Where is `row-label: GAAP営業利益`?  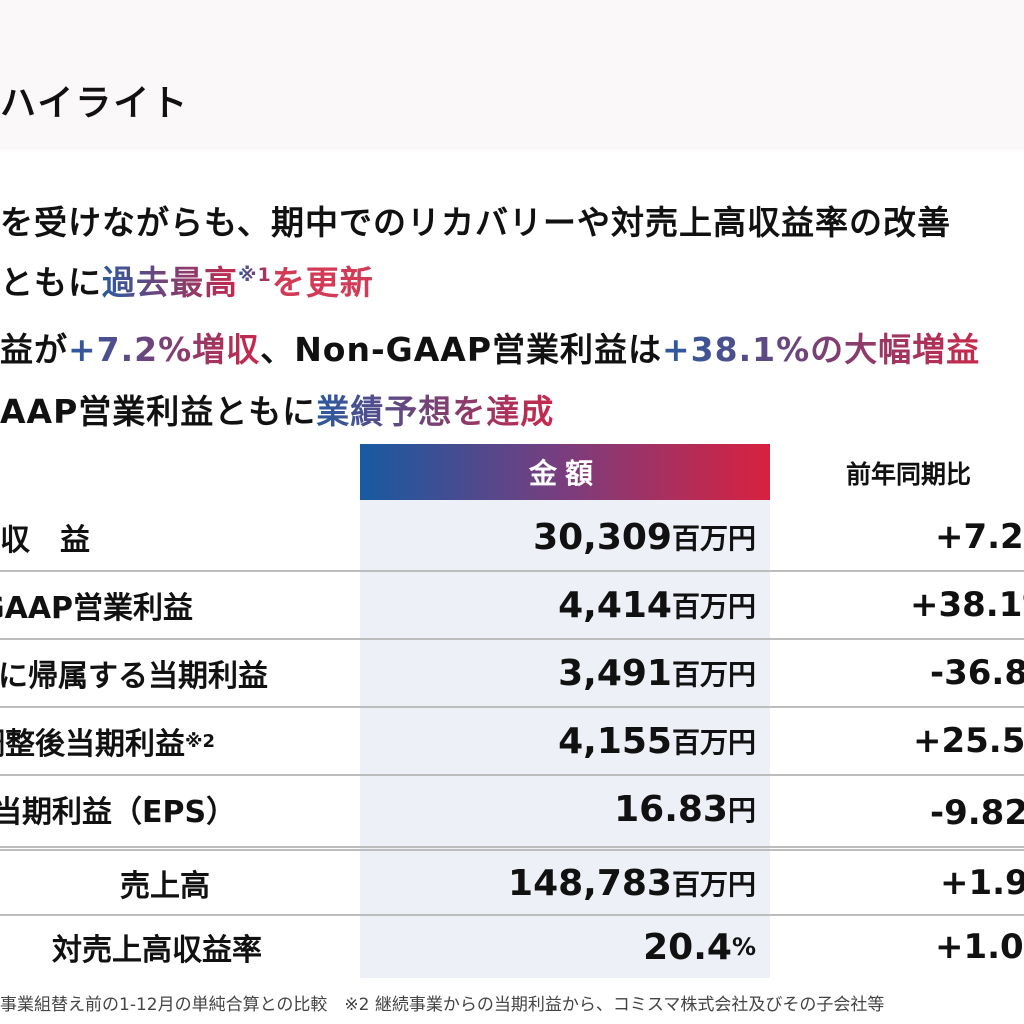 row-label: GAAP営業利益 is located at coordinates (97, 608).